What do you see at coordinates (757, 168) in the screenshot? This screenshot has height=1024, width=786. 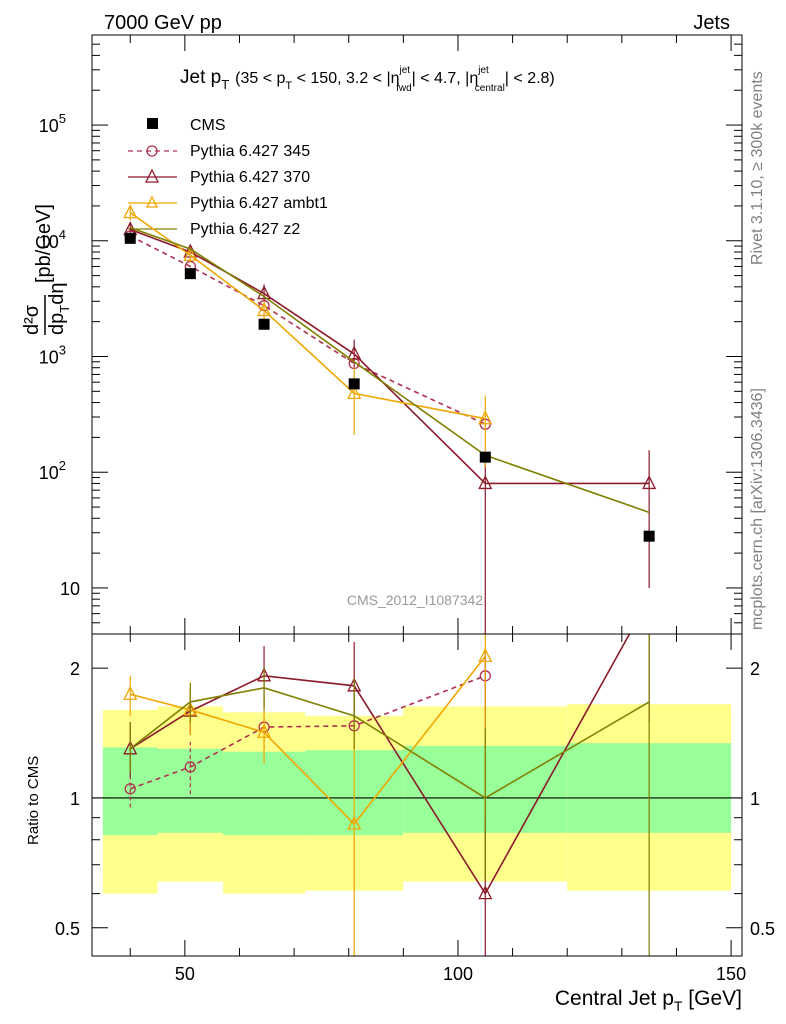 I see `rivet-version-label: Rivet 3.1.10, ≥ 300k events` at bounding box center [757, 168].